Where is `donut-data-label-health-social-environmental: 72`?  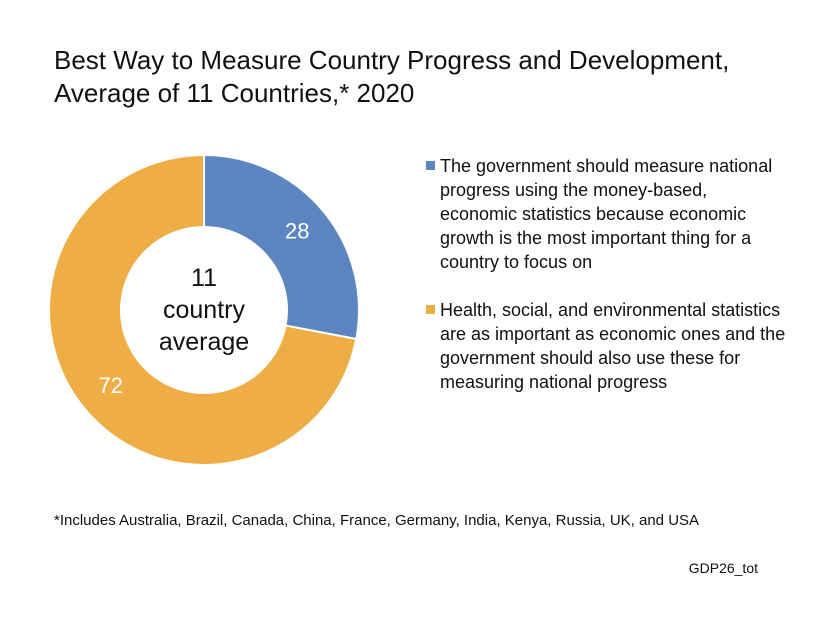 donut-data-label-health-social-environmental: 72 is located at coordinates (111, 385).